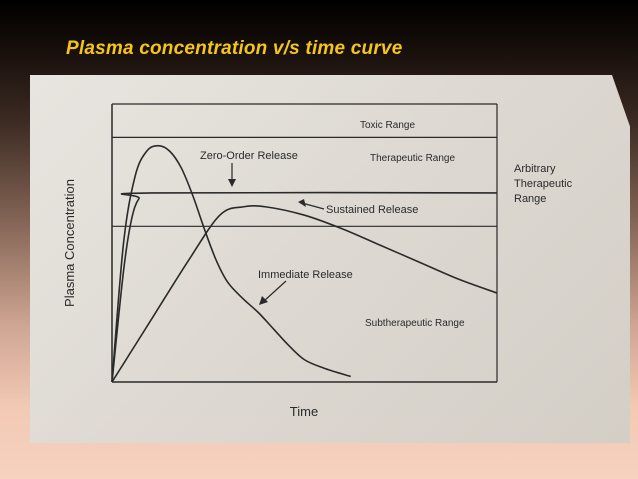  What do you see at coordinates (372, 210) in the screenshot?
I see `sustained-release-label: Sustained Release` at bounding box center [372, 210].